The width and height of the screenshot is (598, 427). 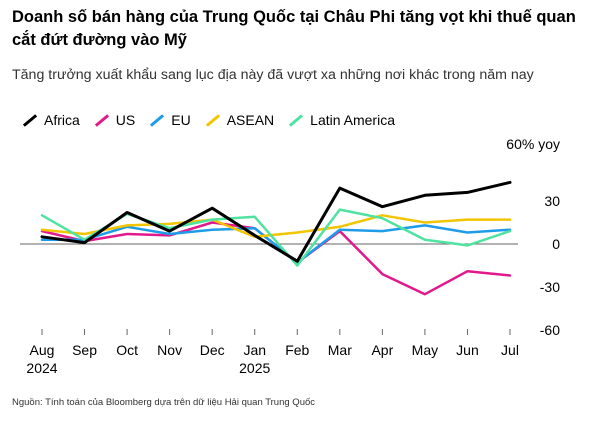 What do you see at coordinates (533, 144) in the screenshot?
I see `y-axis-unit-label: 60% yoy` at bounding box center [533, 144].